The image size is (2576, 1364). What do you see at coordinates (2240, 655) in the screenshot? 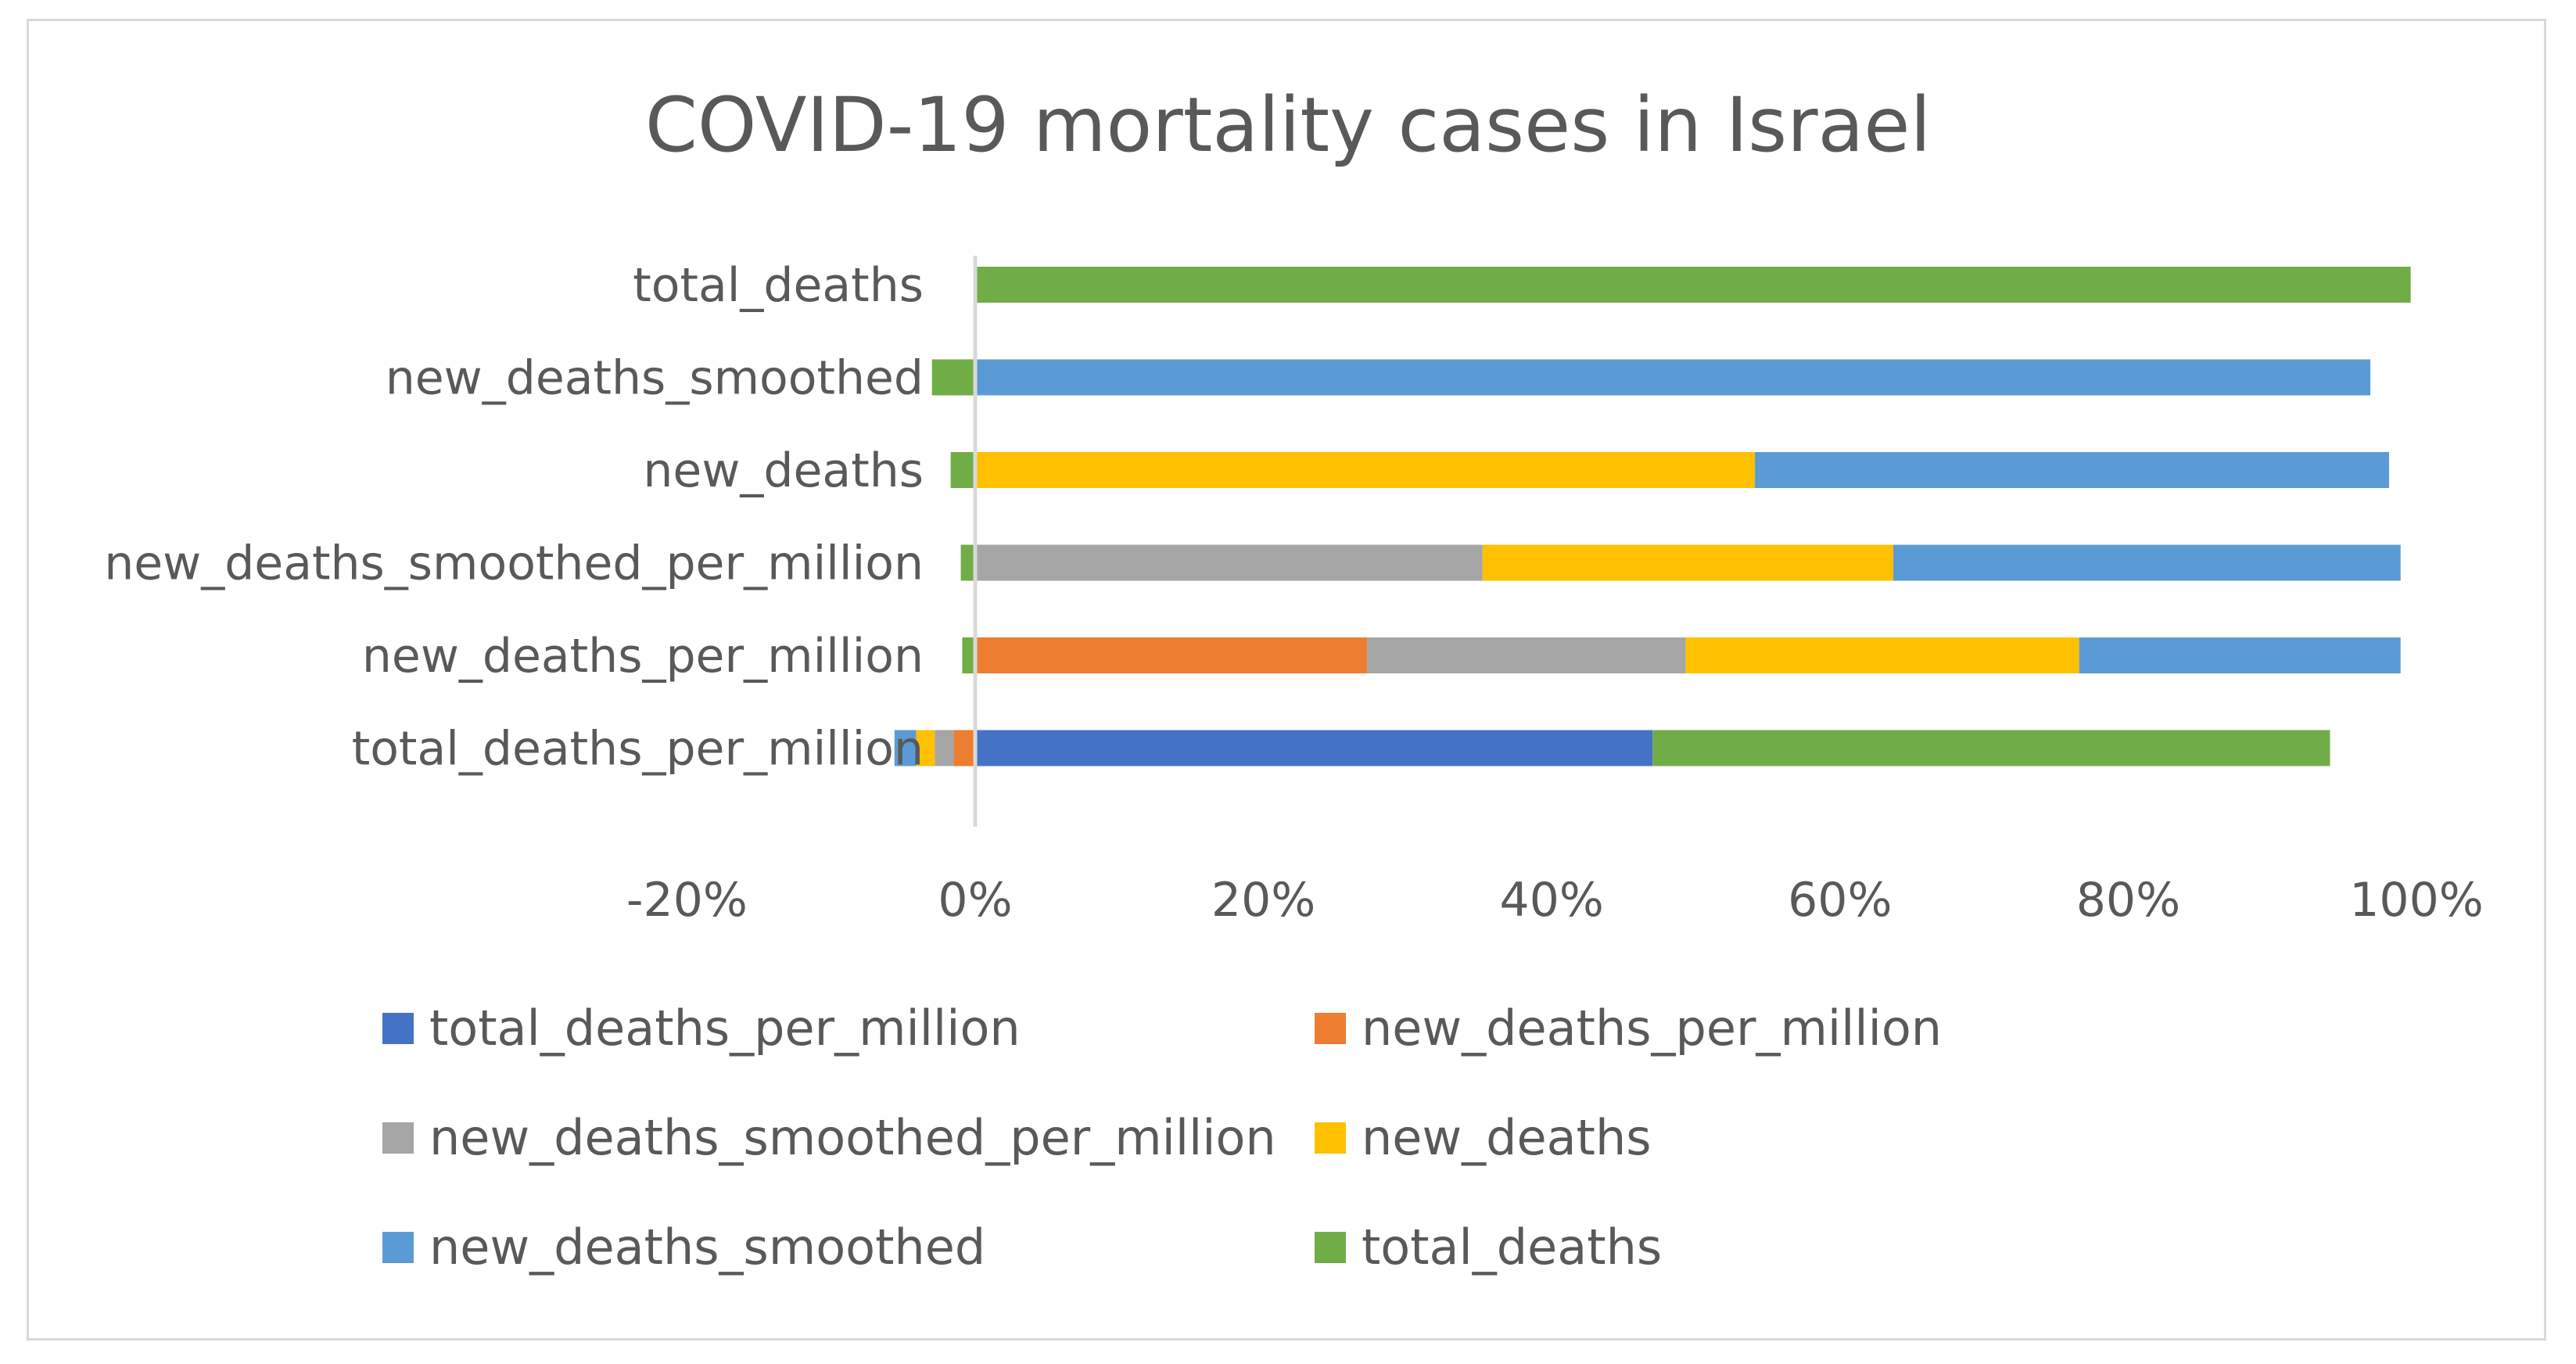
I see `bar-new_deaths_per_million-new_deaths_smoothed` at bounding box center [2240, 655].